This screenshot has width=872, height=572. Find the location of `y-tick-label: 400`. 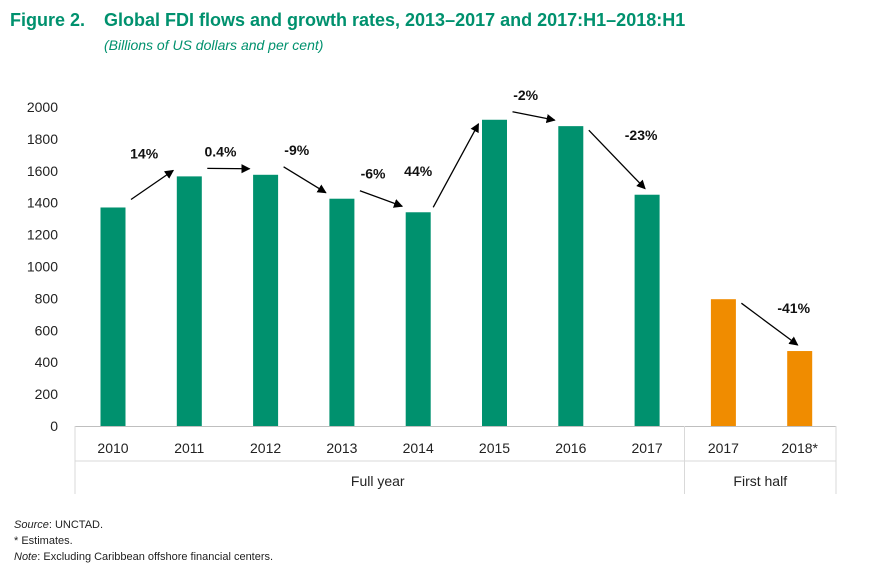

y-tick-label: 400 is located at coordinates (47, 362).